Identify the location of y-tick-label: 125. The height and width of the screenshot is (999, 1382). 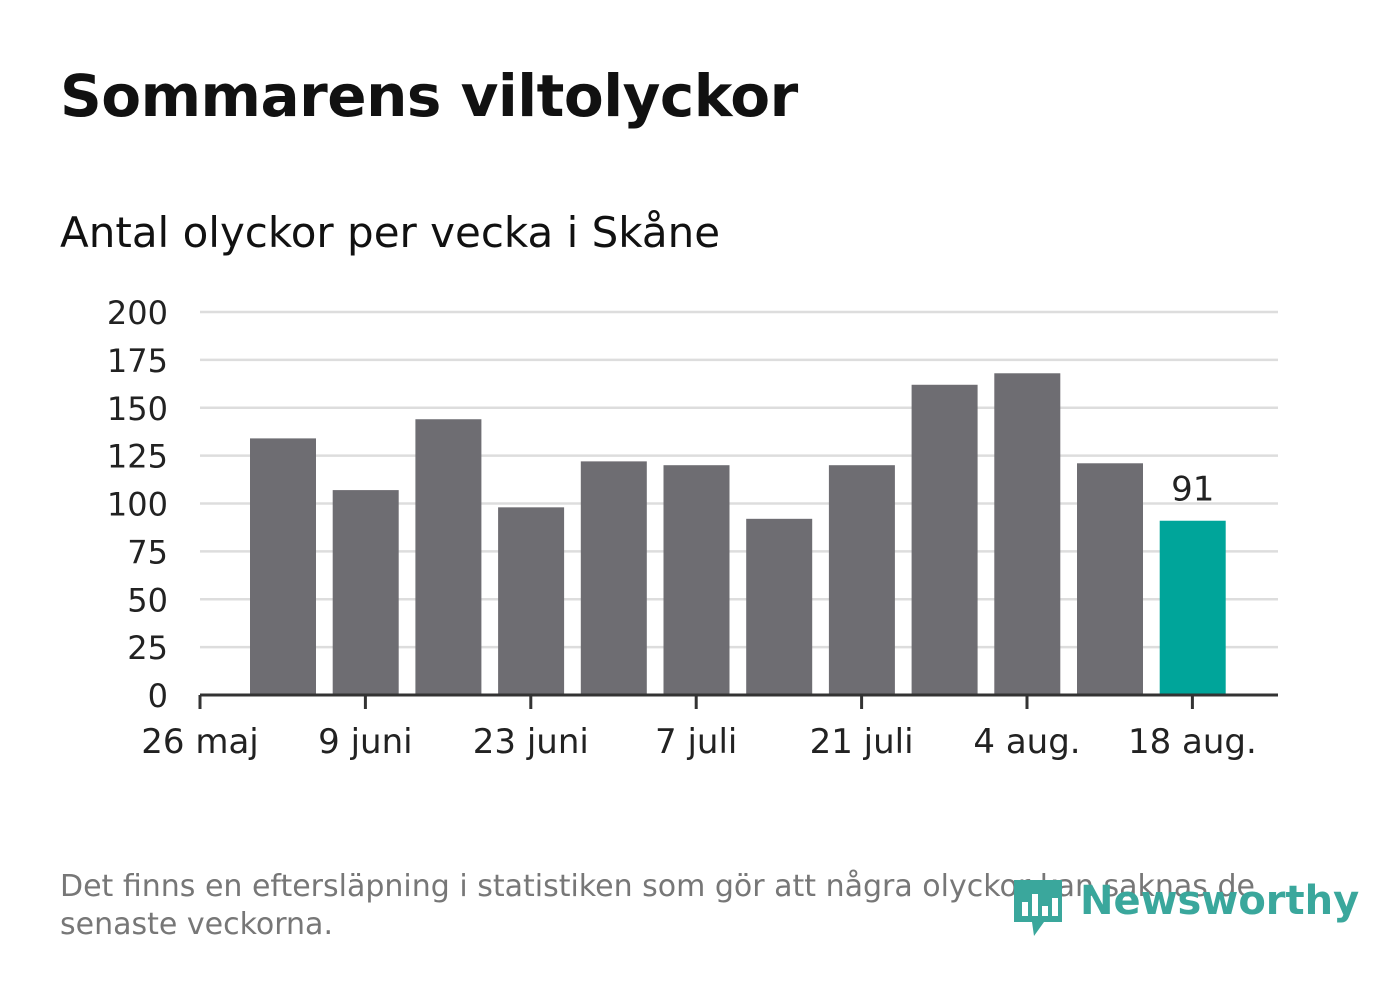
(137, 457).